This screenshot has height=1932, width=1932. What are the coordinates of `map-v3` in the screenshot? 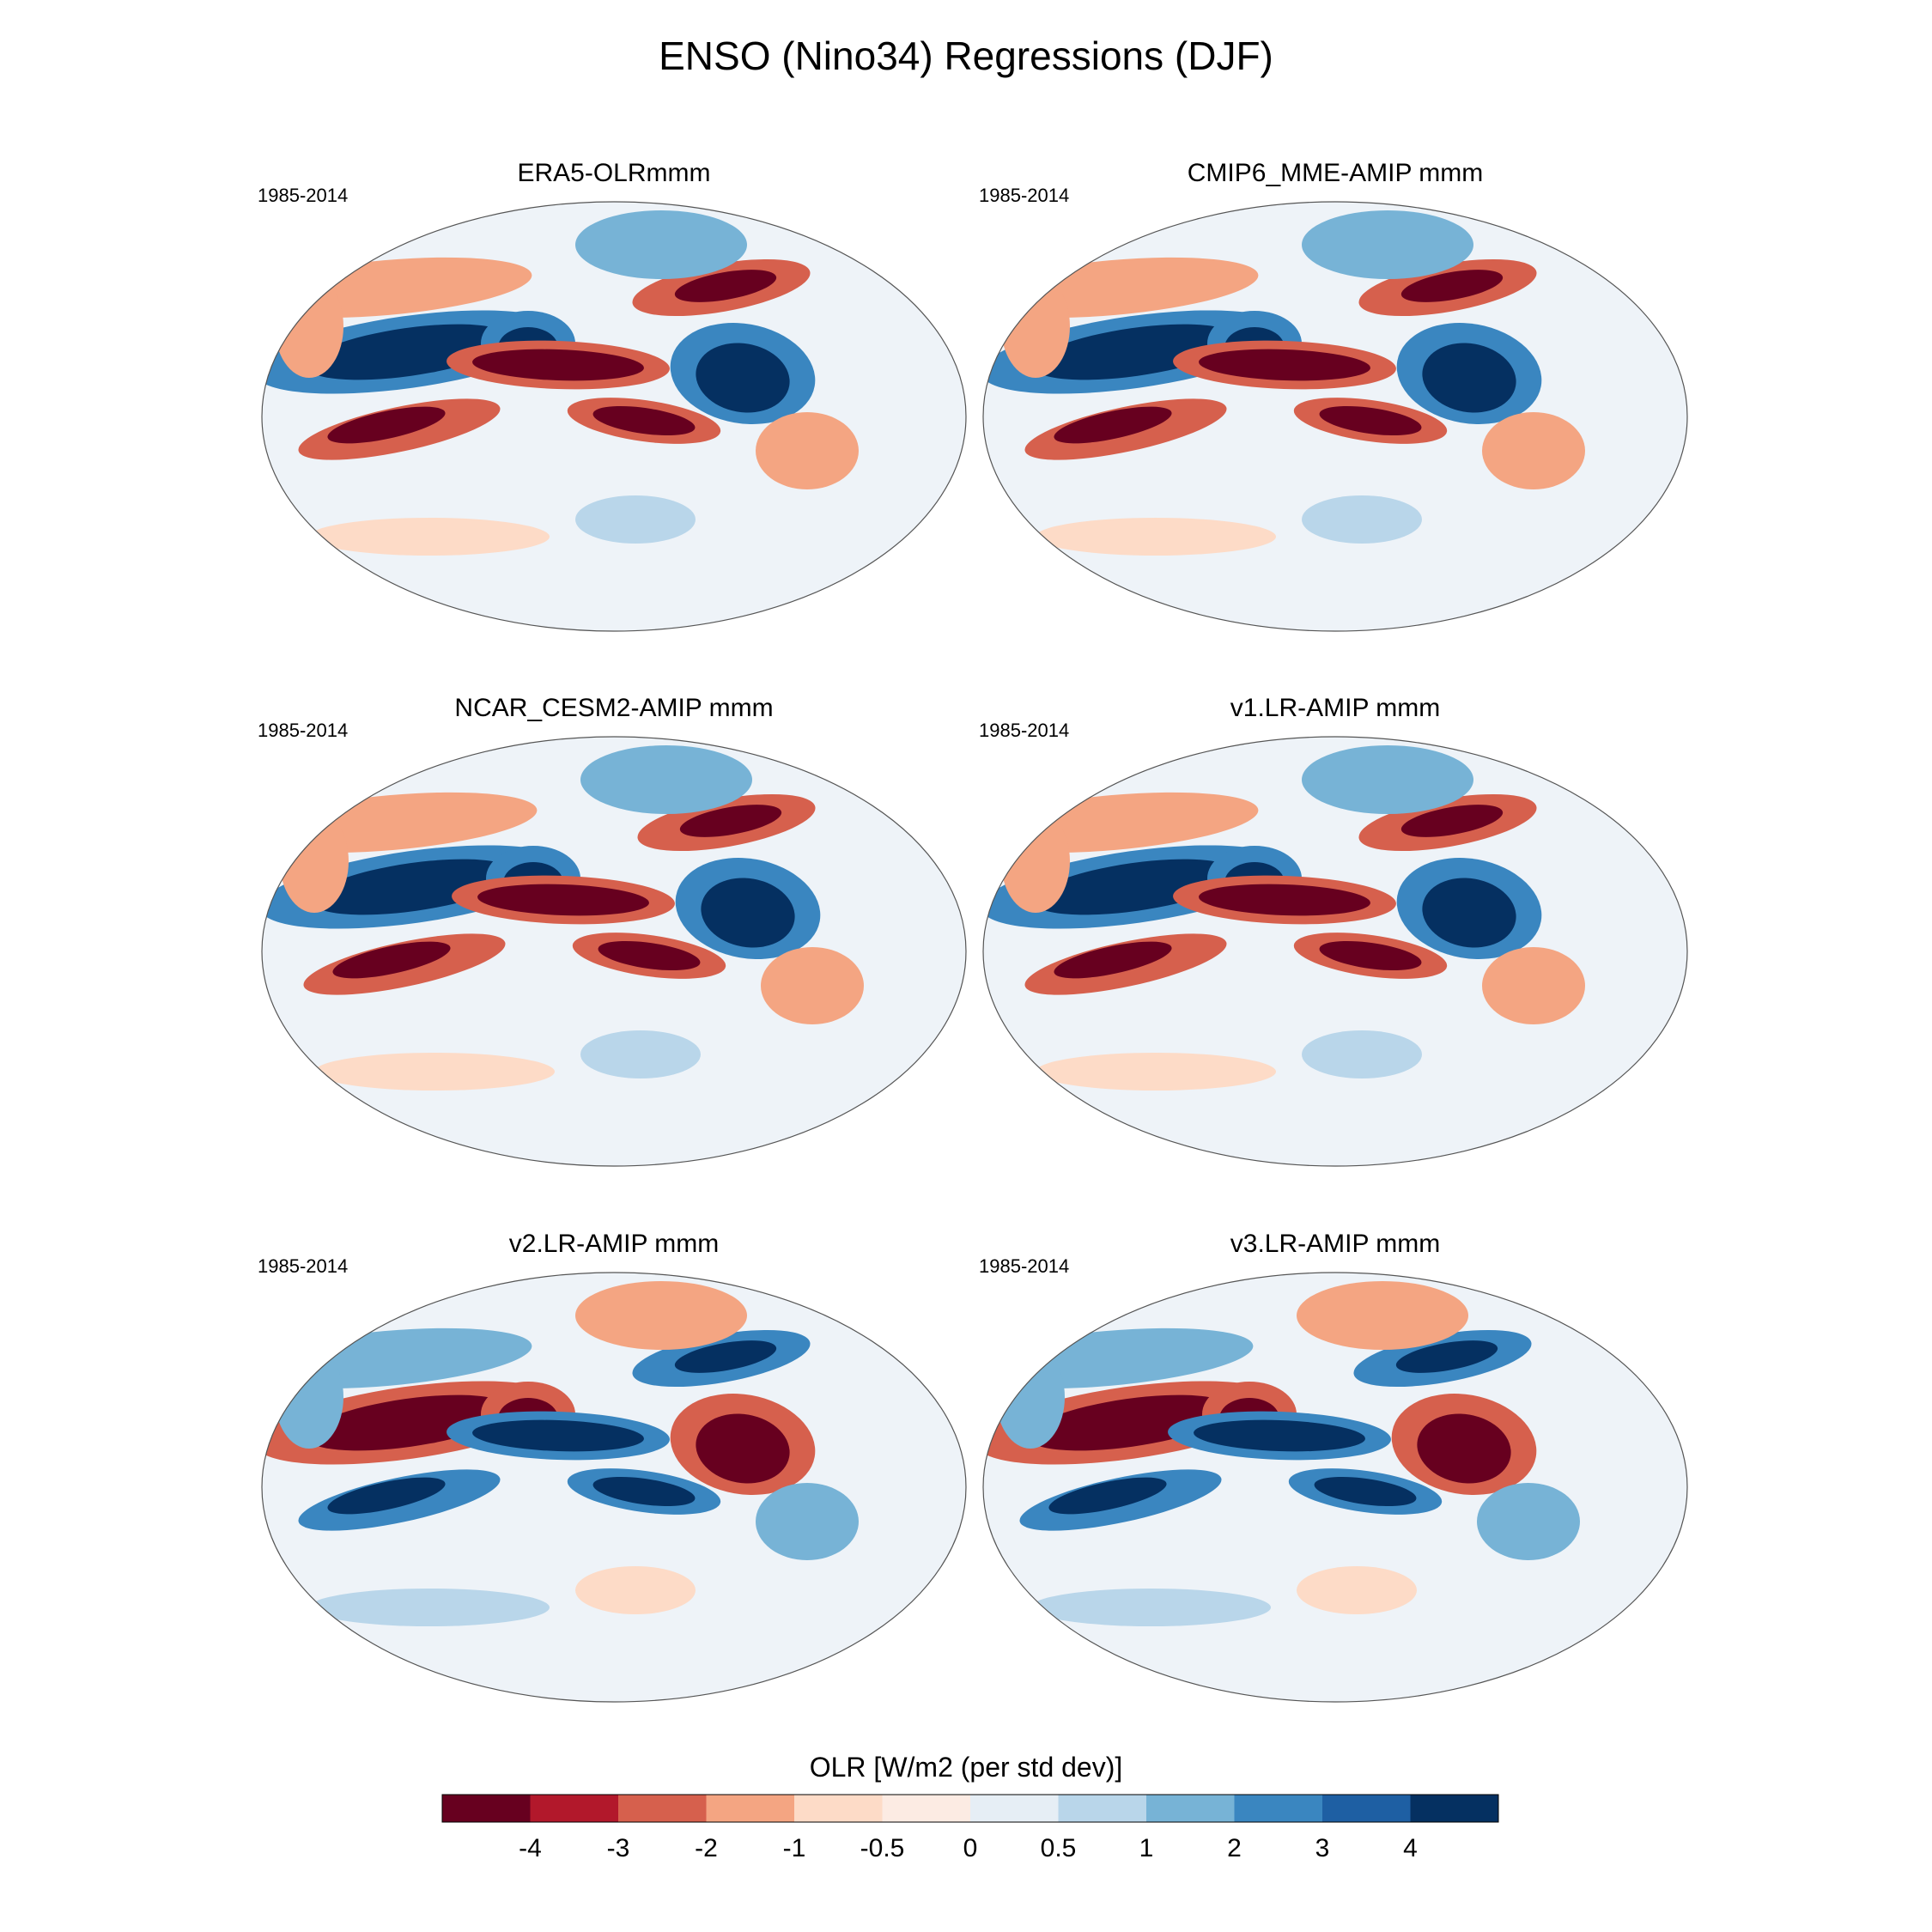 It's located at (1335, 1488).